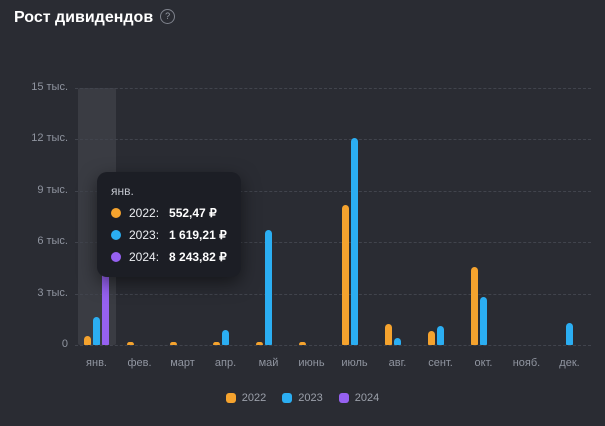  What do you see at coordinates (431, 337) in the screenshot?
I see `bar-2022-сент` at bounding box center [431, 337].